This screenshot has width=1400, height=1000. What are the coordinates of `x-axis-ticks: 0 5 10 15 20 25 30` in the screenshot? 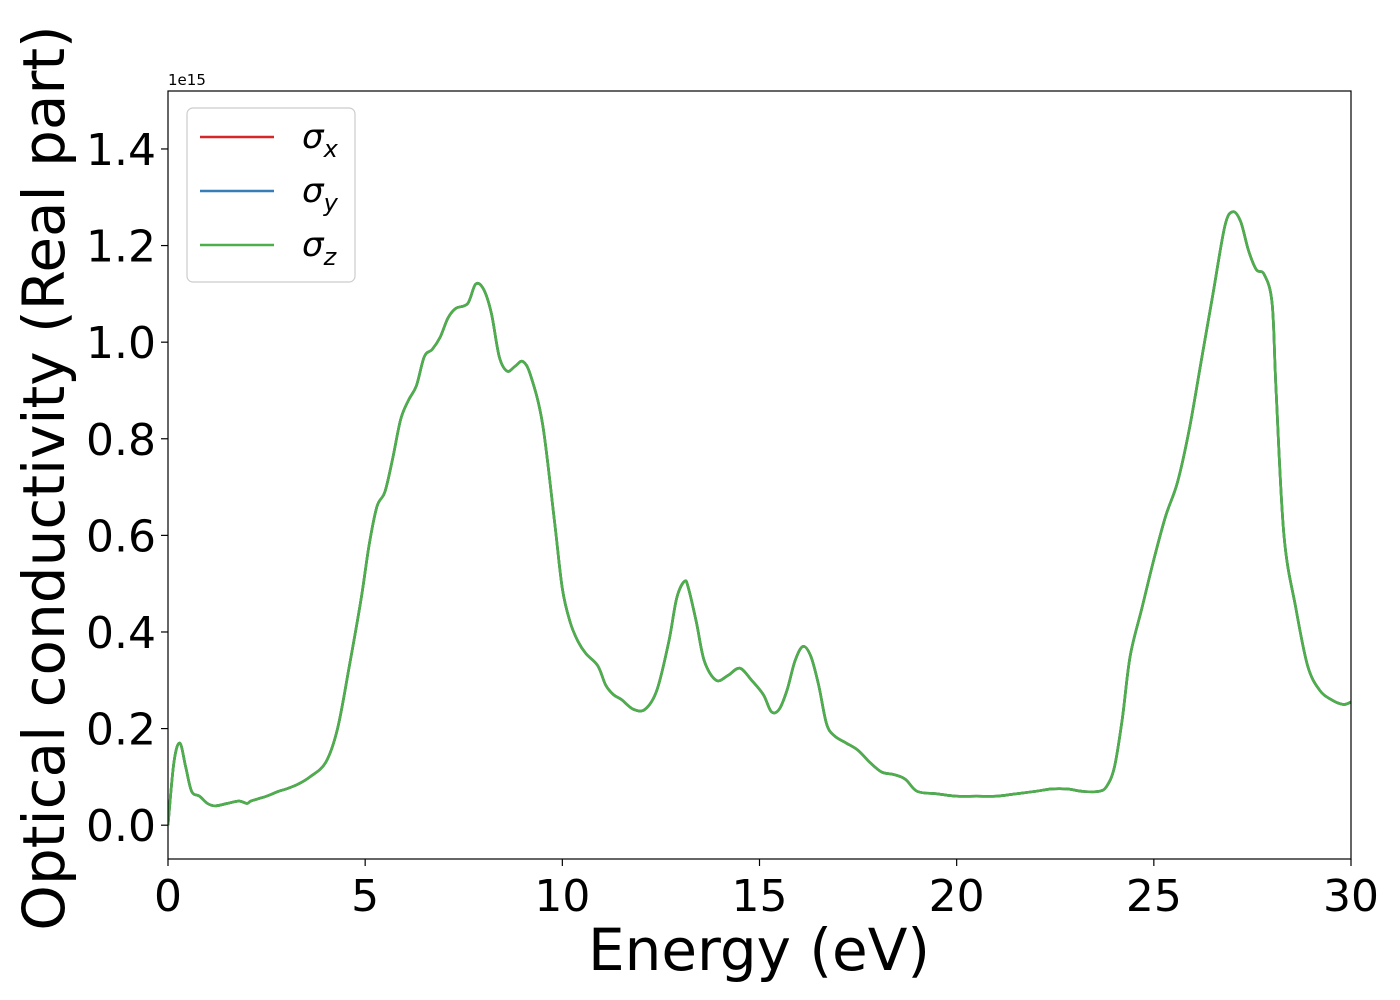 It's located at (766, 890).